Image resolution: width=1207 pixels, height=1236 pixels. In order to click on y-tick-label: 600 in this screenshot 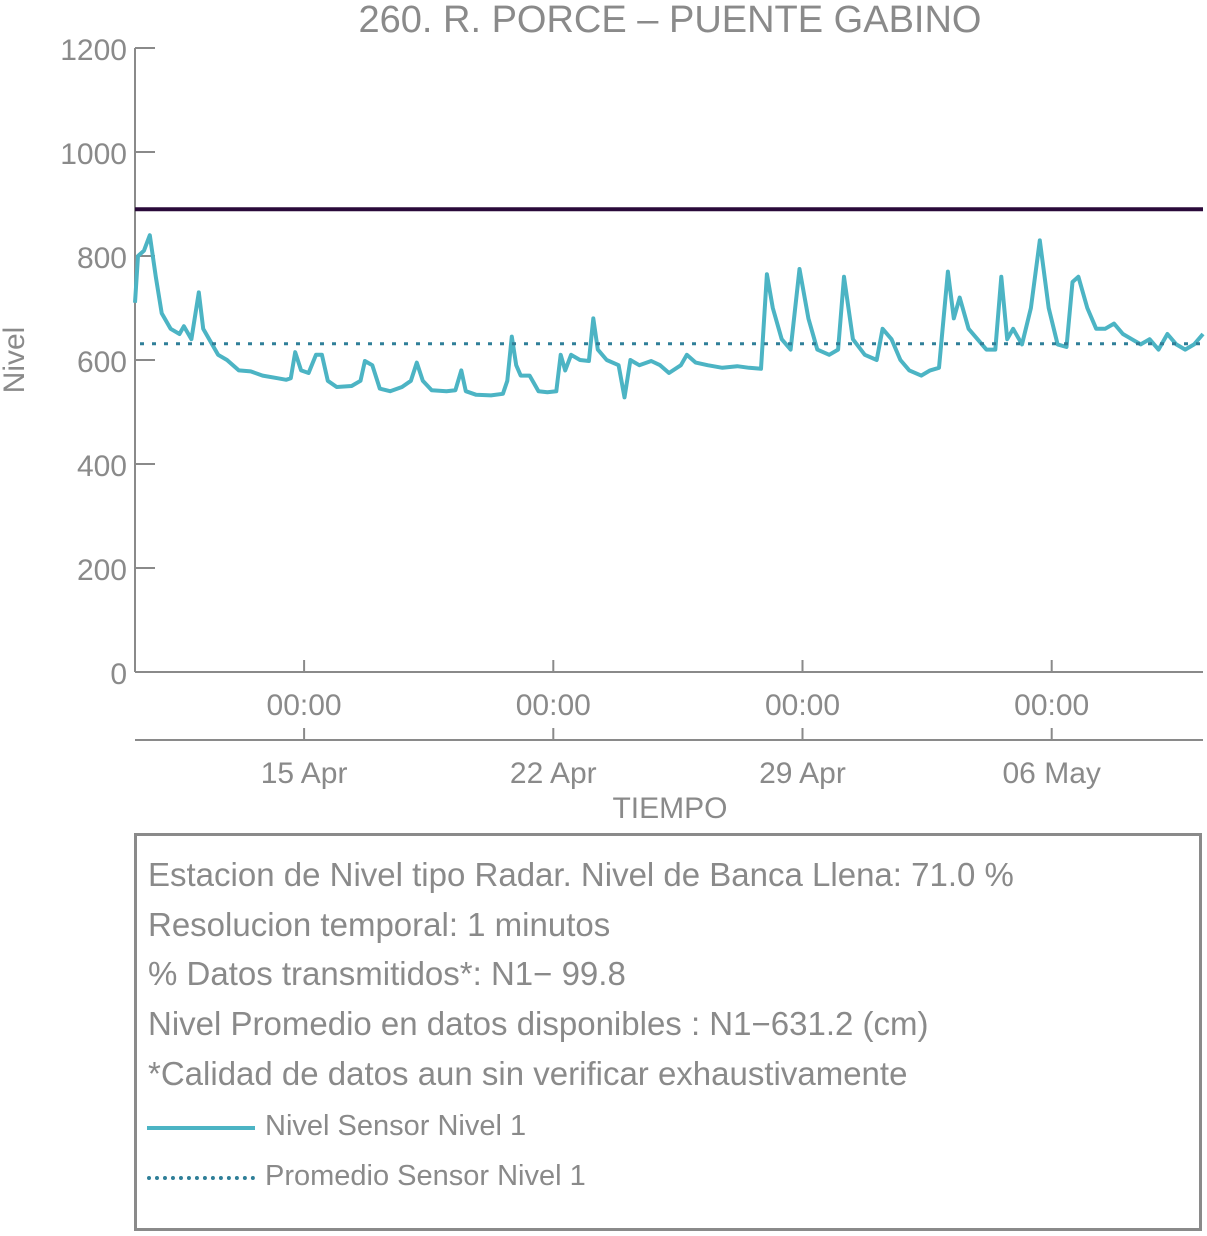, I will do `click(102, 362)`.